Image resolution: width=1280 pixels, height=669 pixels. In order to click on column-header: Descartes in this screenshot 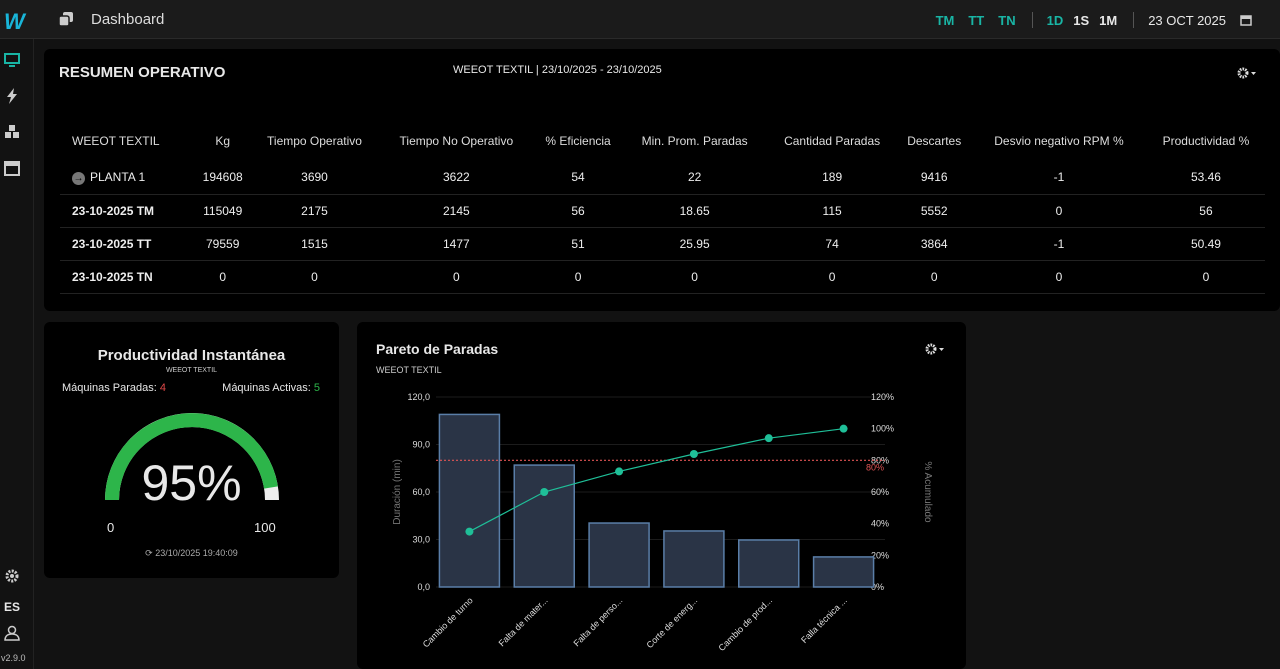, I will do `click(934, 141)`.